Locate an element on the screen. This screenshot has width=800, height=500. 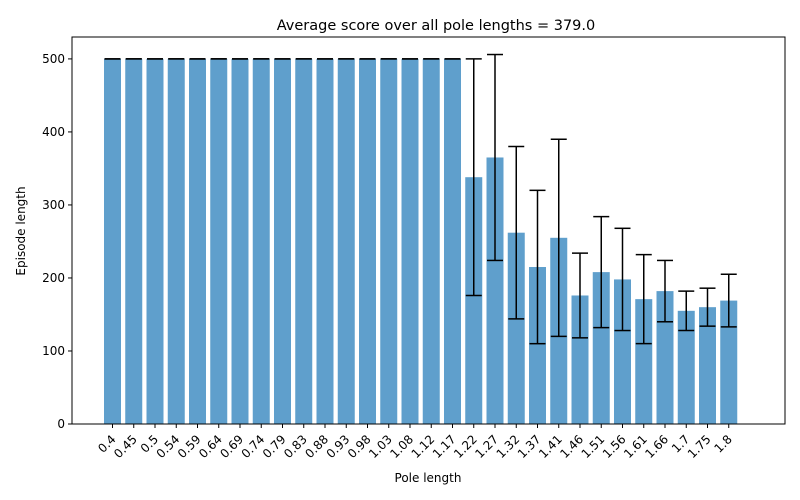
x-tick-label: 1.66 is located at coordinates (656, 446).